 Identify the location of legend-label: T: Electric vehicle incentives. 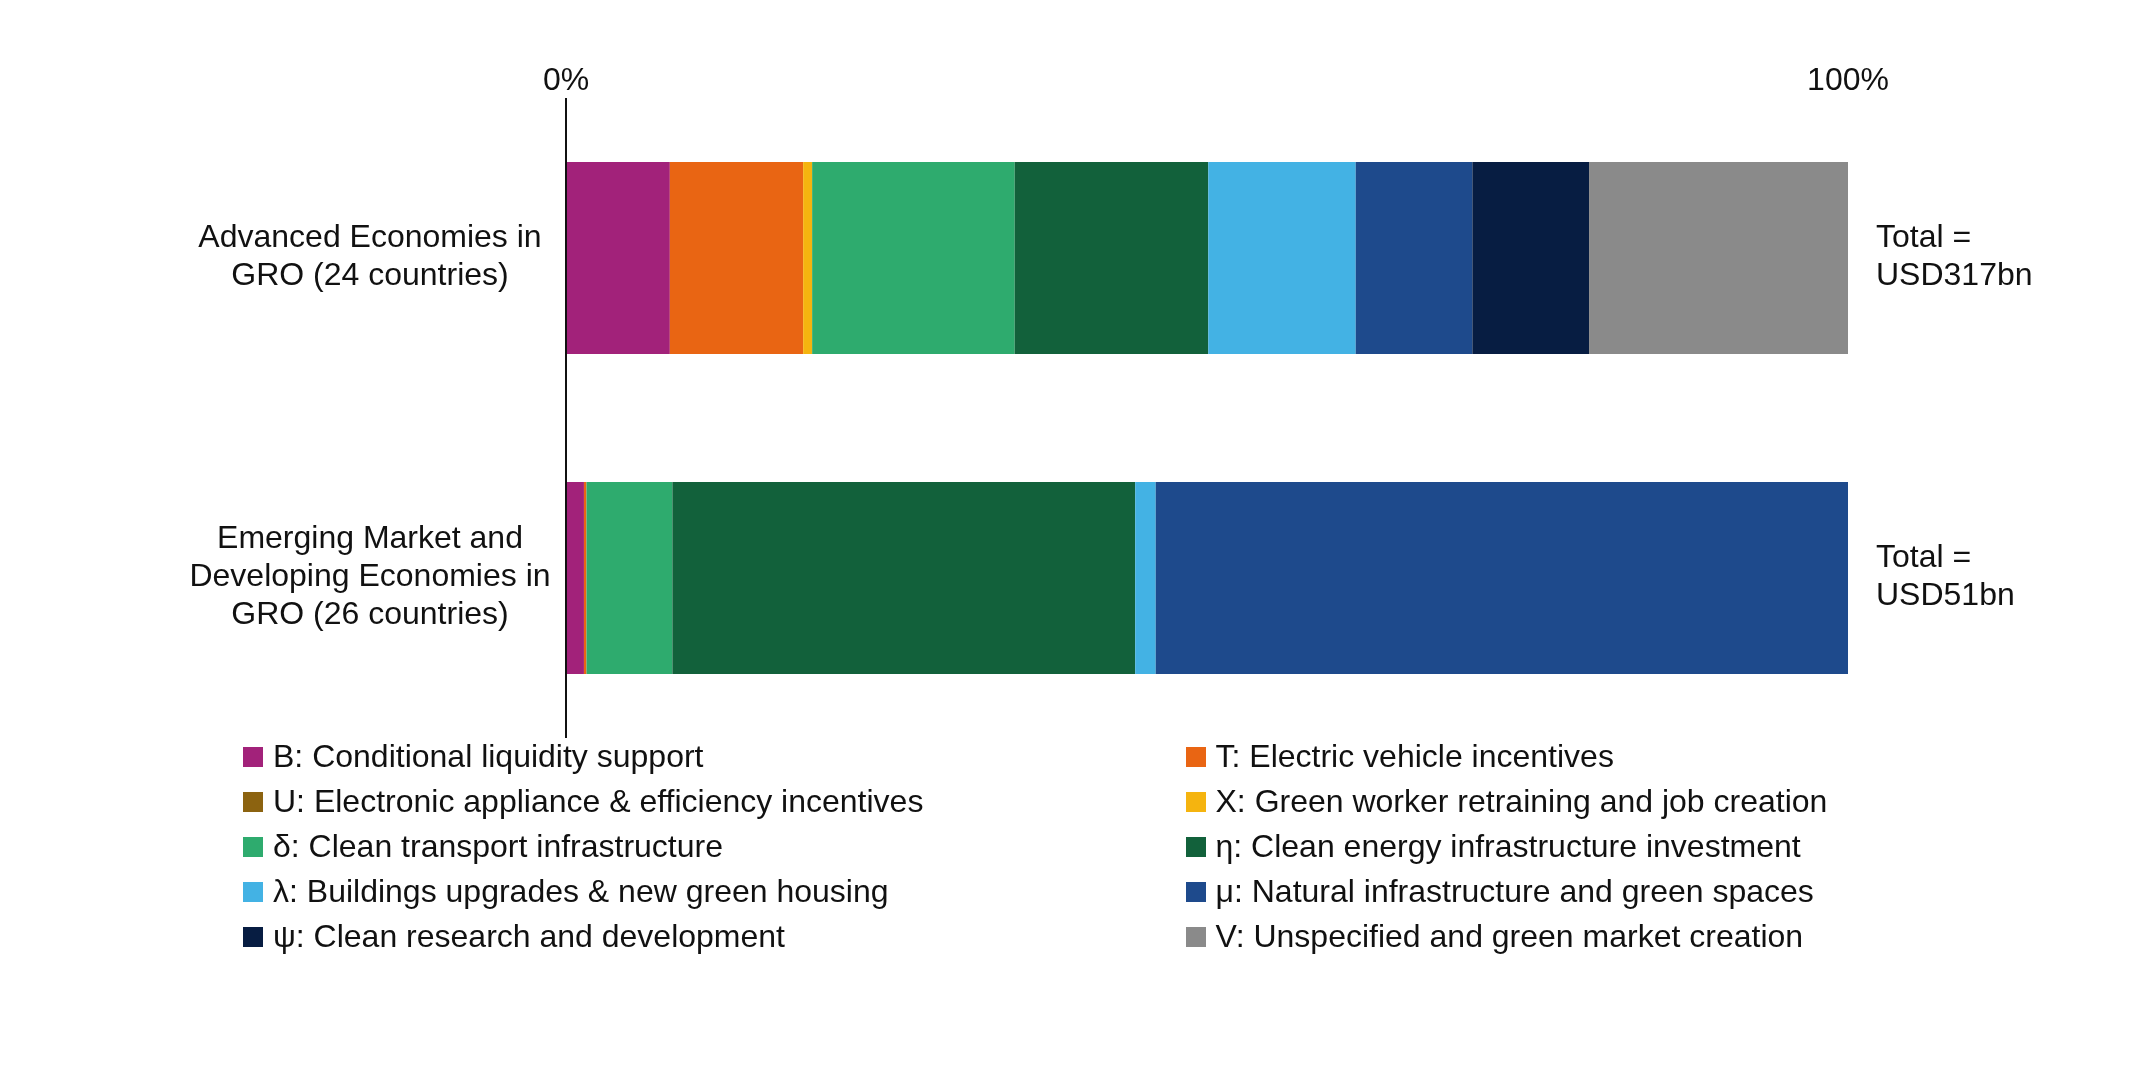
(1414, 756).